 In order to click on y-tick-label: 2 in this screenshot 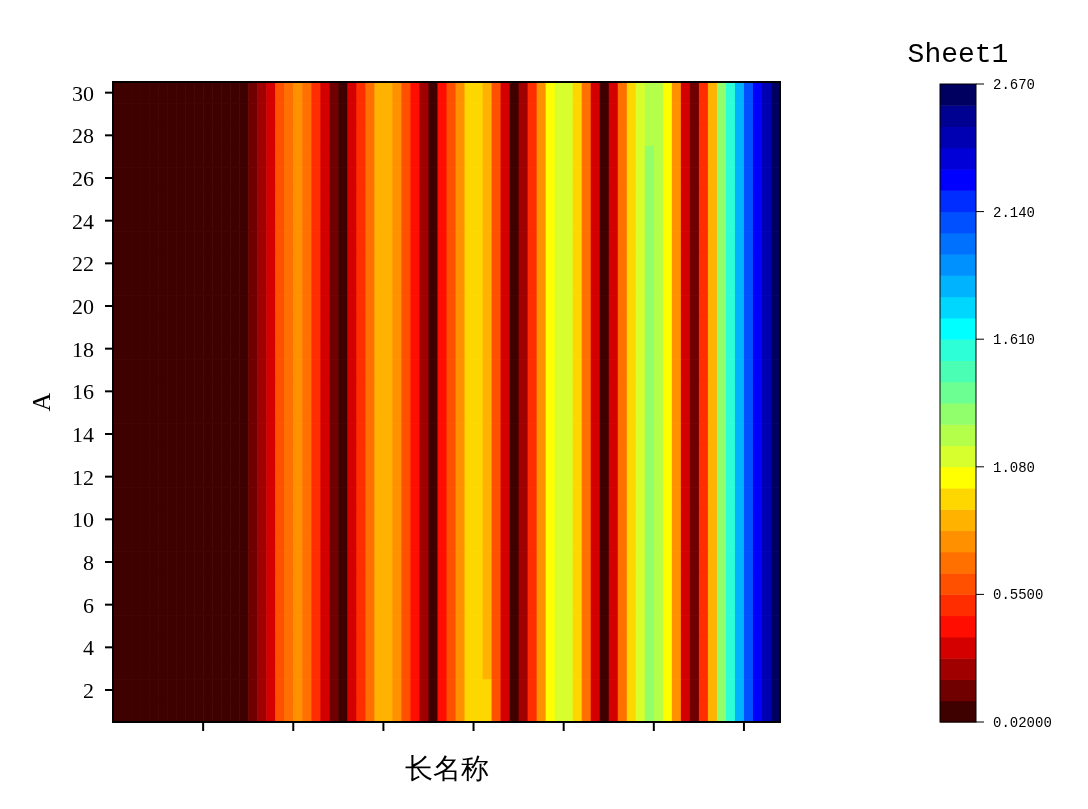, I will do `click(88, 690)`.